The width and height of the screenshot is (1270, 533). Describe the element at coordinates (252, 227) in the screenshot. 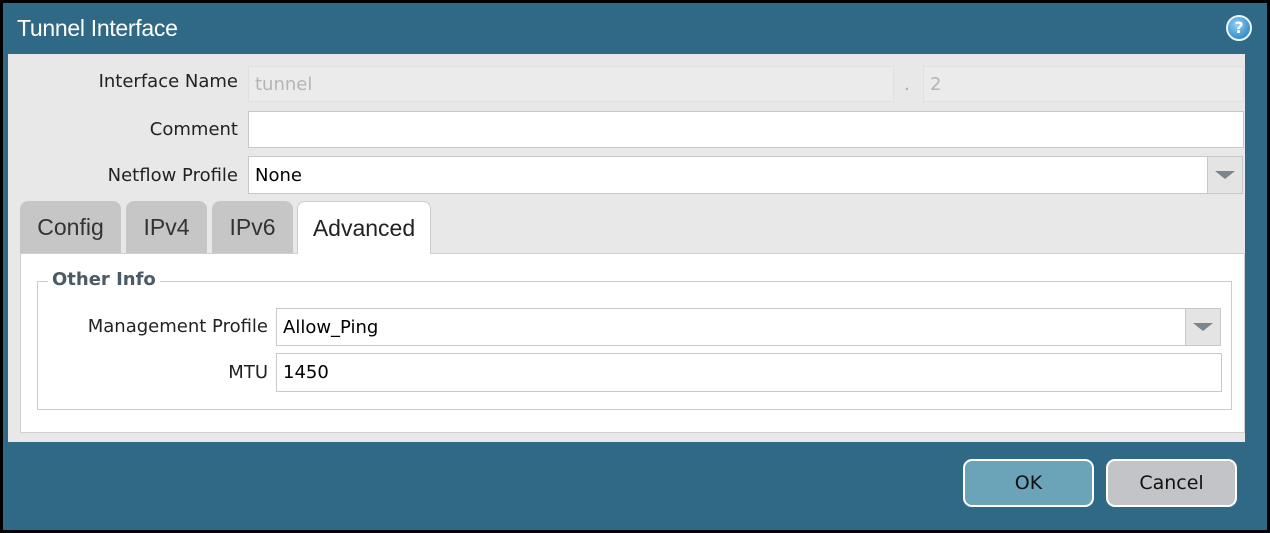

I see `tab-ipv6: IPv6` at that location.